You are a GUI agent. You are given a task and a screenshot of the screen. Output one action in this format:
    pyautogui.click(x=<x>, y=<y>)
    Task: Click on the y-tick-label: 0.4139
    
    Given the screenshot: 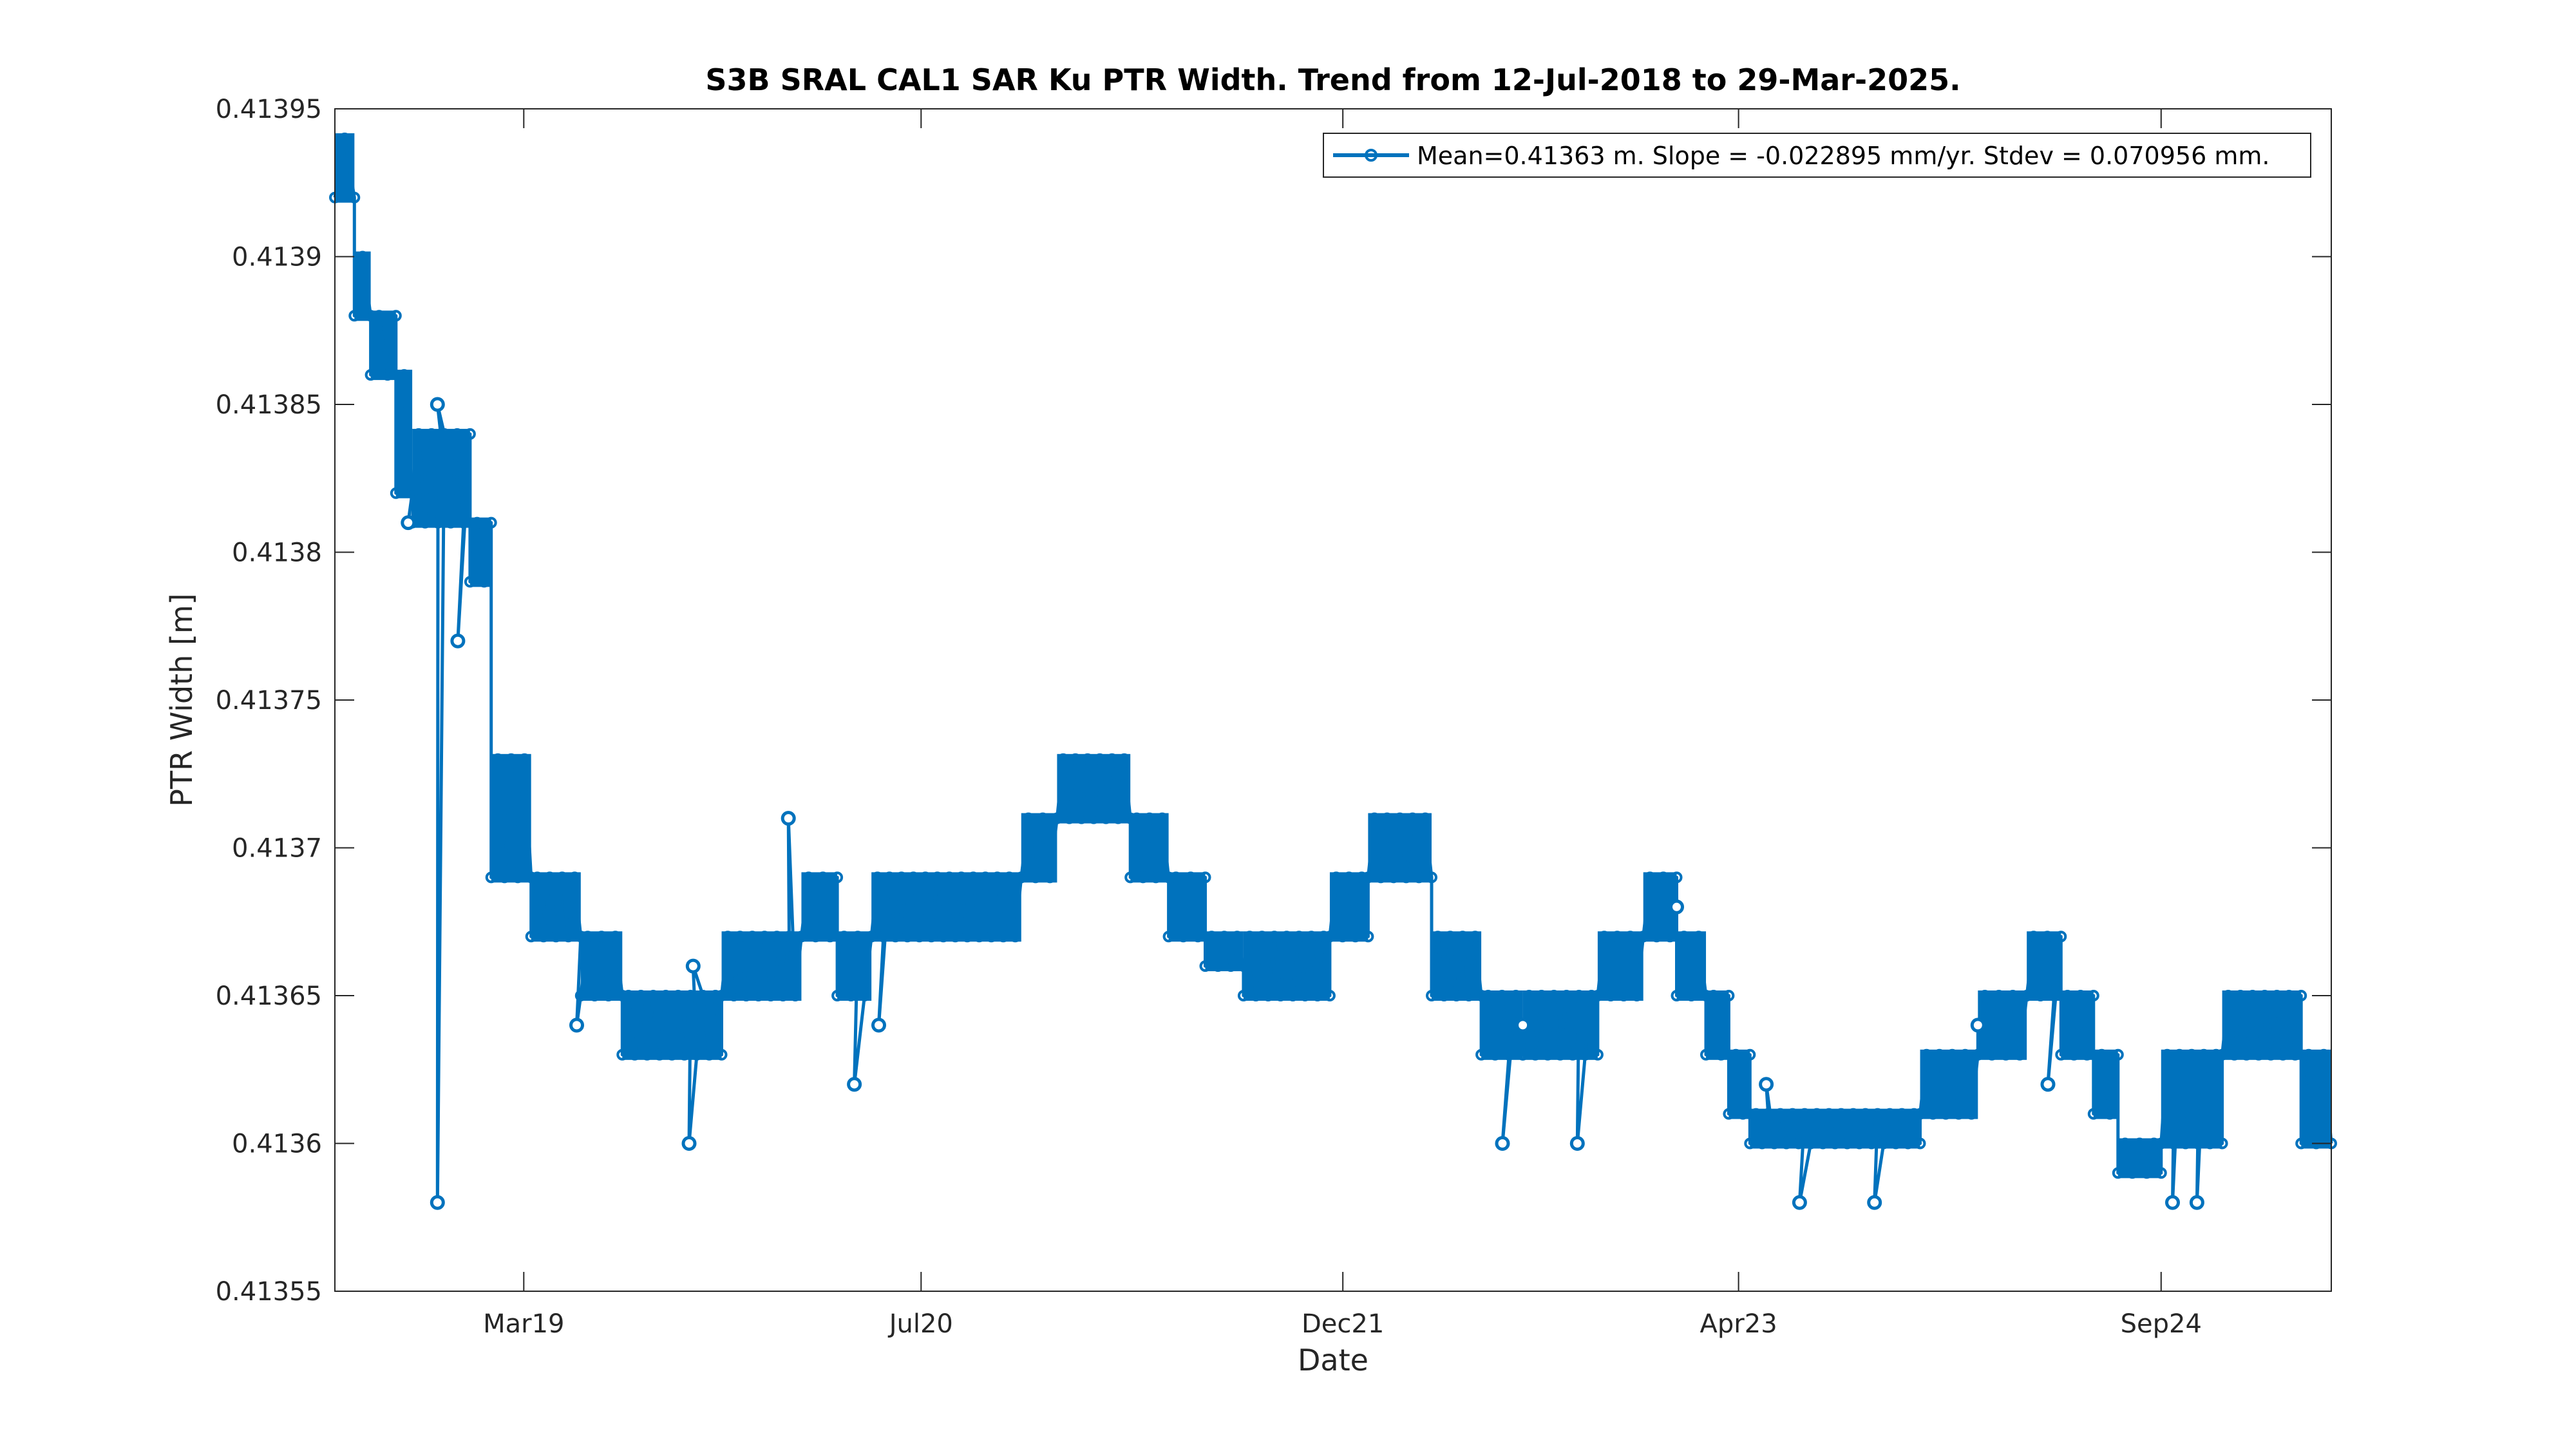 What is the action you would take?
    pyautogui.click(x=277, y=257)
    